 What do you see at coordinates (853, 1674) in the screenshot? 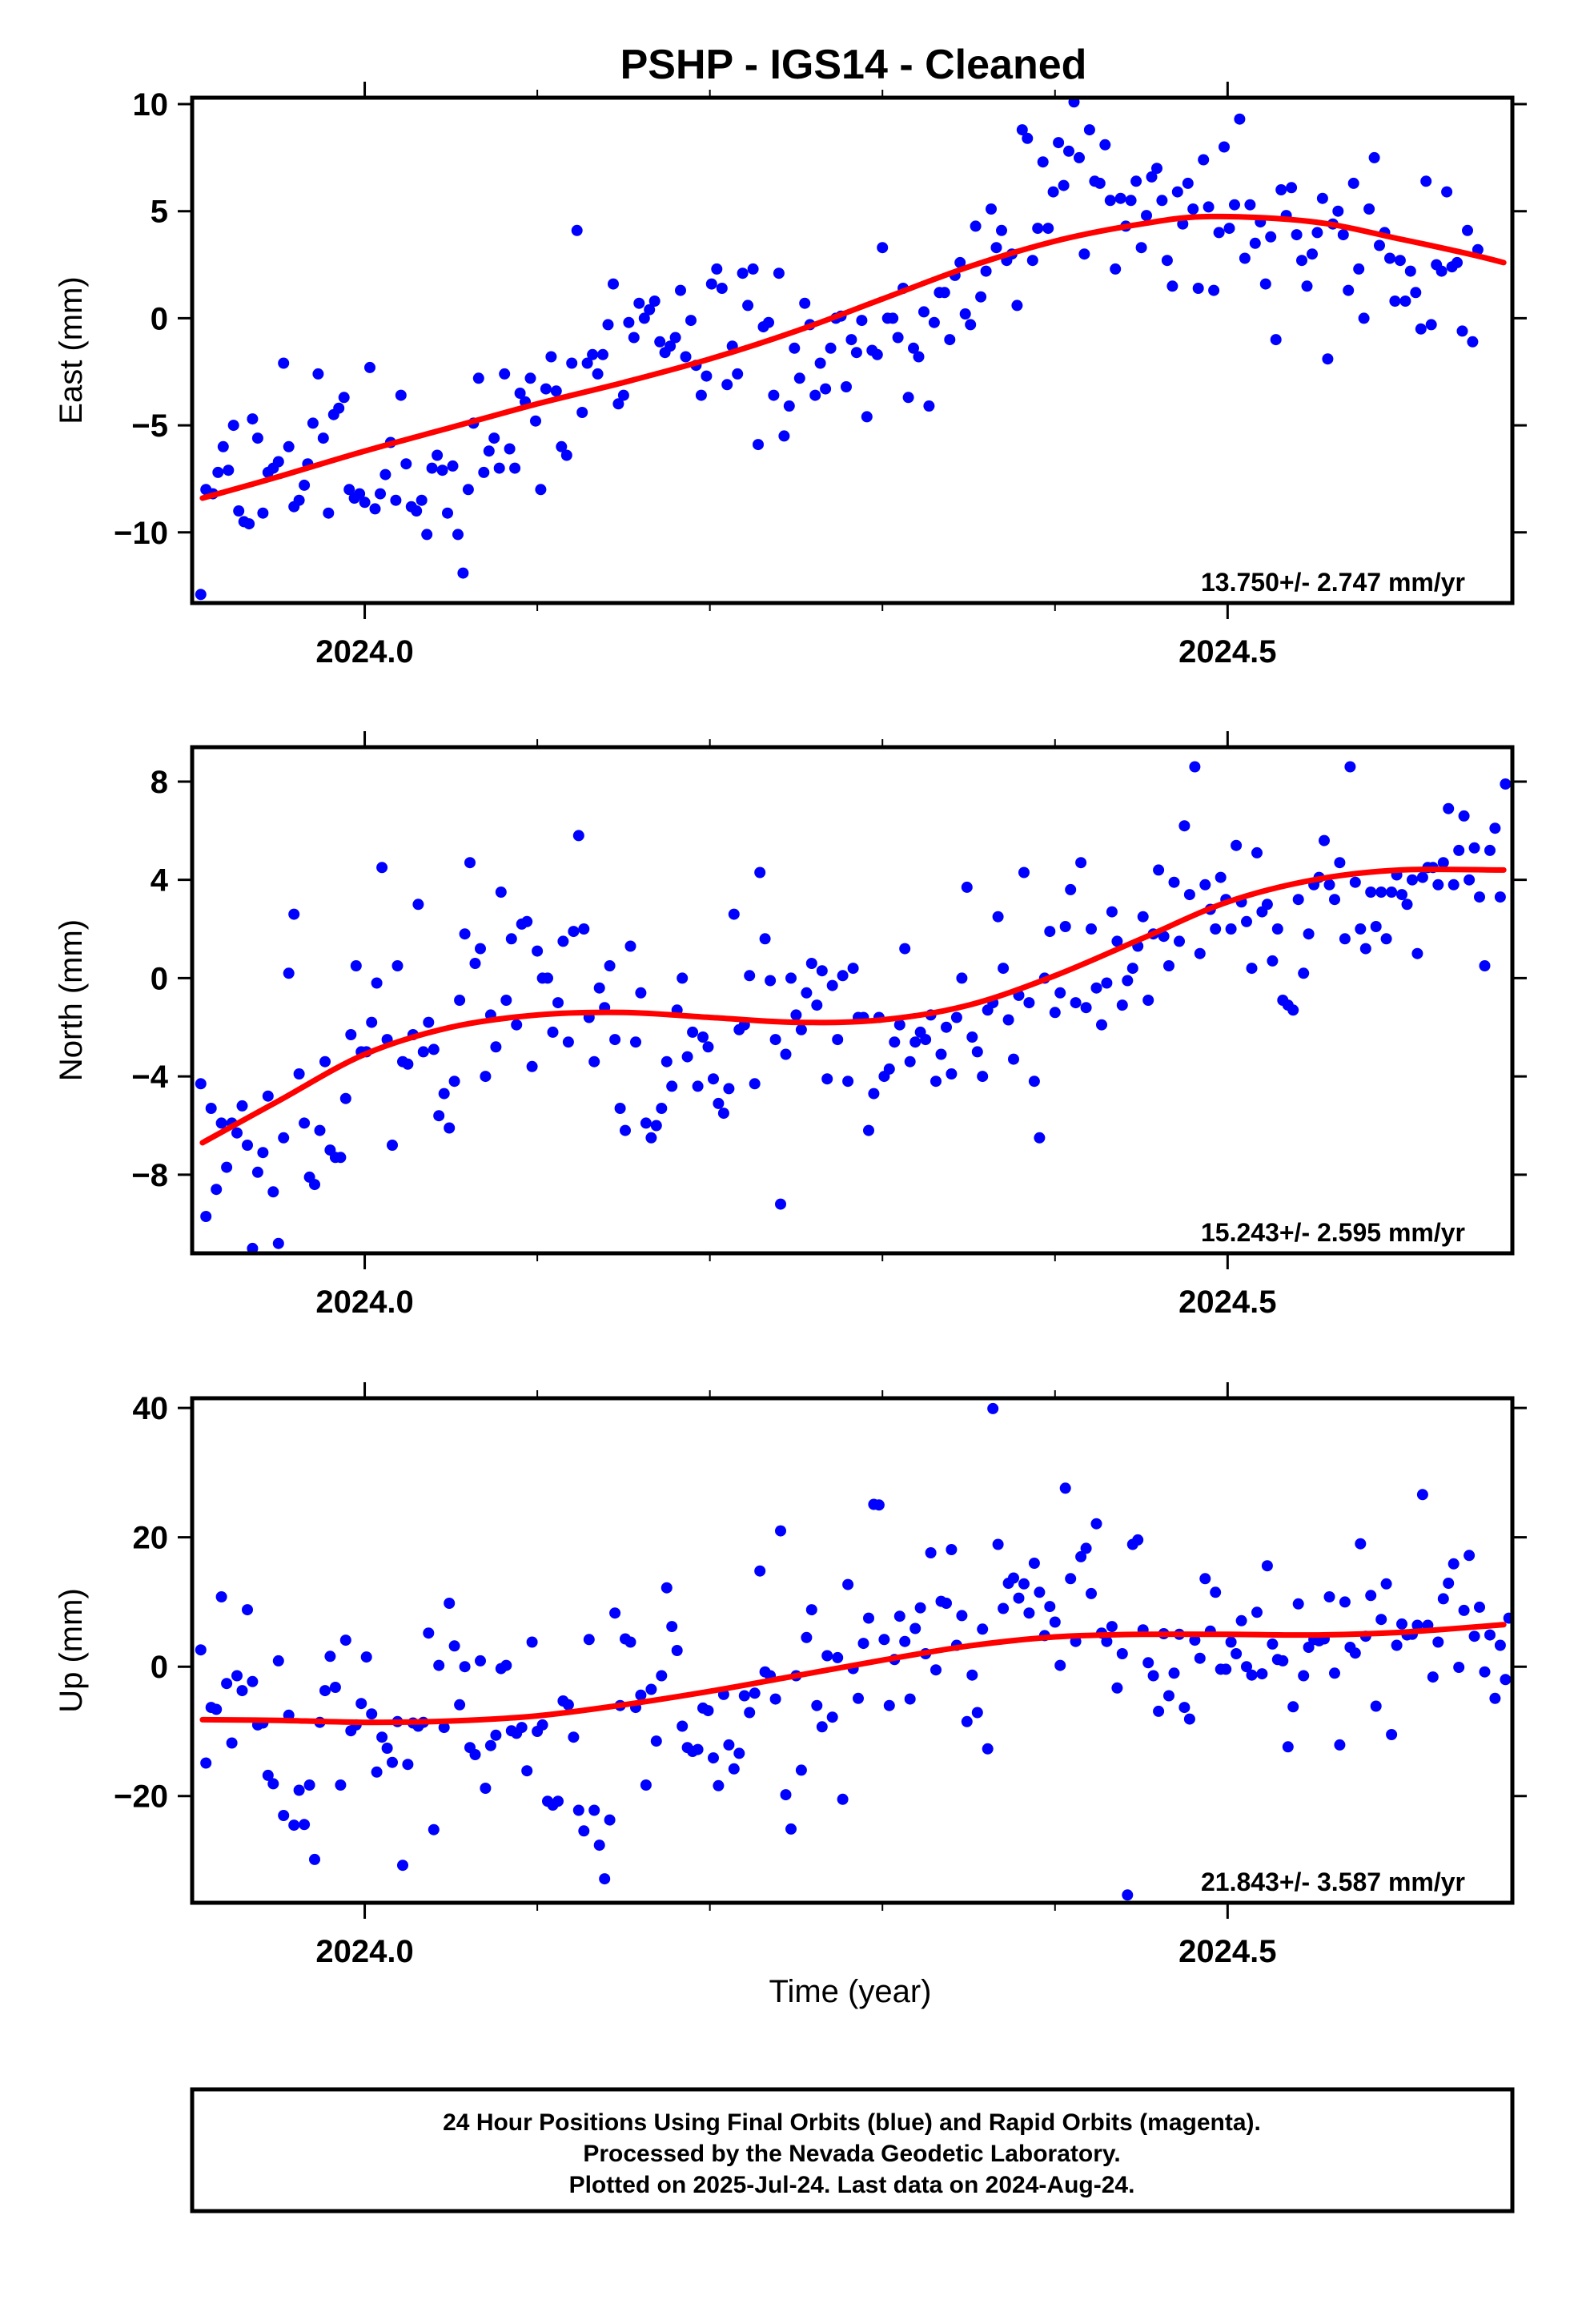
I see `up-fit-curve` at bounding box center [853, 1674].